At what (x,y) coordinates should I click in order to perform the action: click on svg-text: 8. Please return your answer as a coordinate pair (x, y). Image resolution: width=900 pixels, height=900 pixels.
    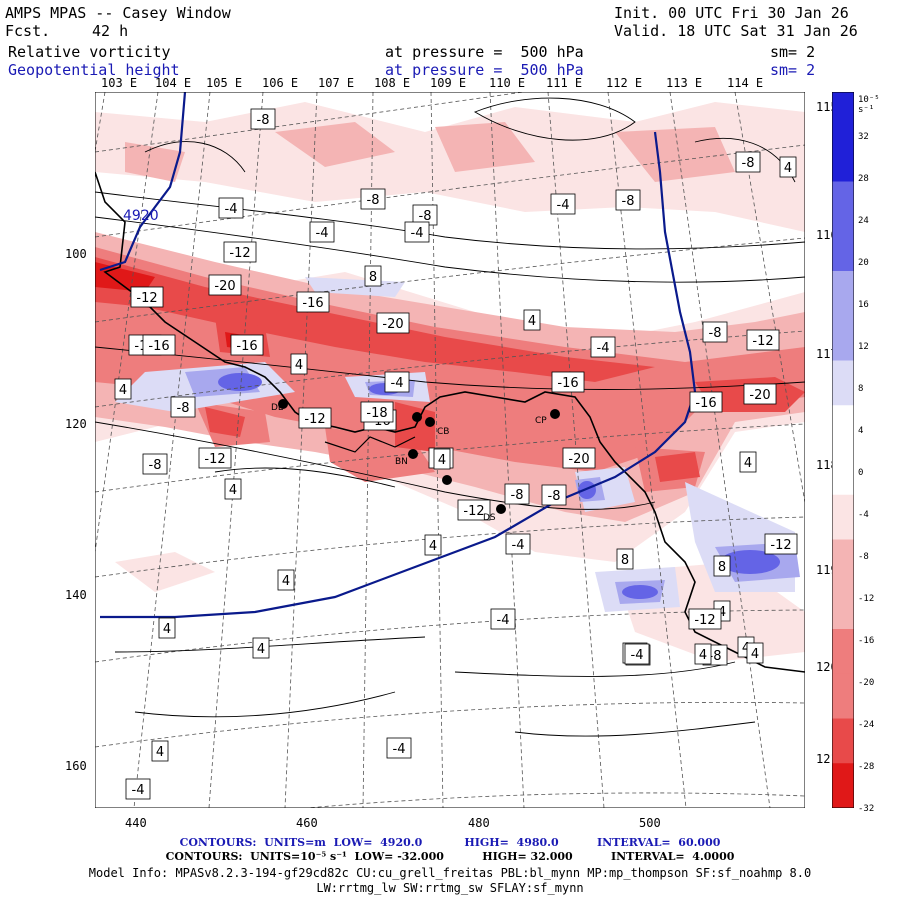
    Looking at the image, I should click on (373, 277).